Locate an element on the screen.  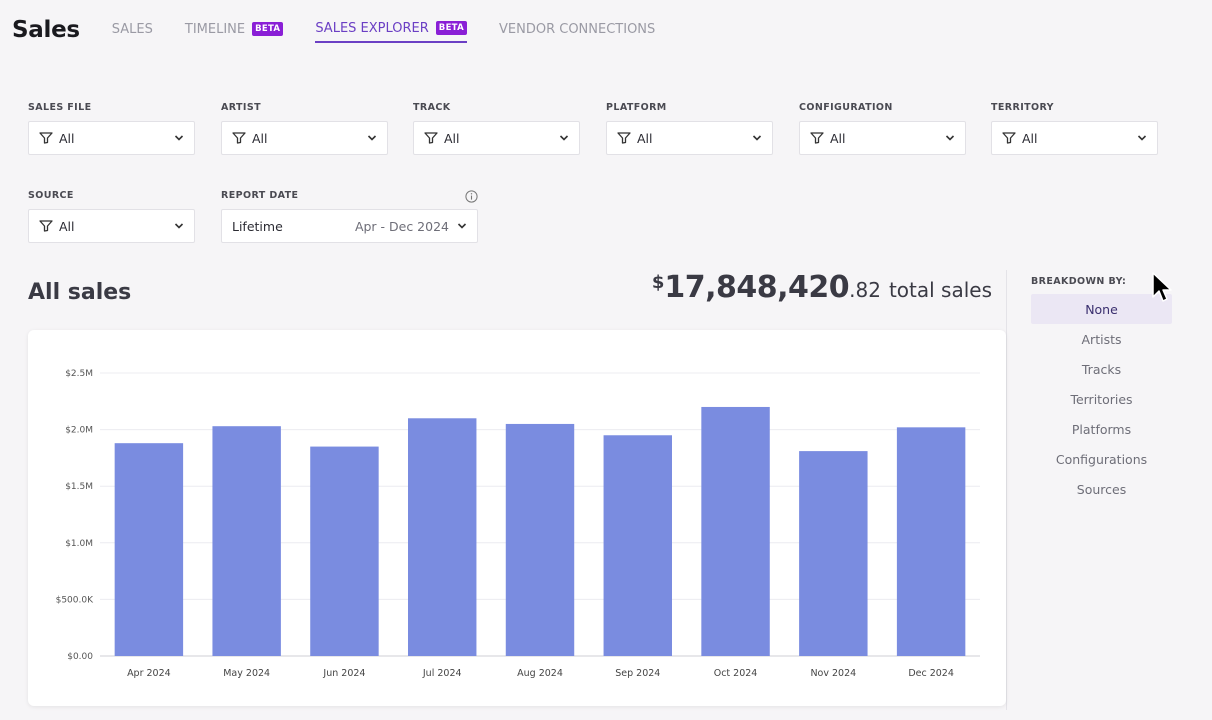
artist-filter: ARTIST All is located at coordinates (304, 128).